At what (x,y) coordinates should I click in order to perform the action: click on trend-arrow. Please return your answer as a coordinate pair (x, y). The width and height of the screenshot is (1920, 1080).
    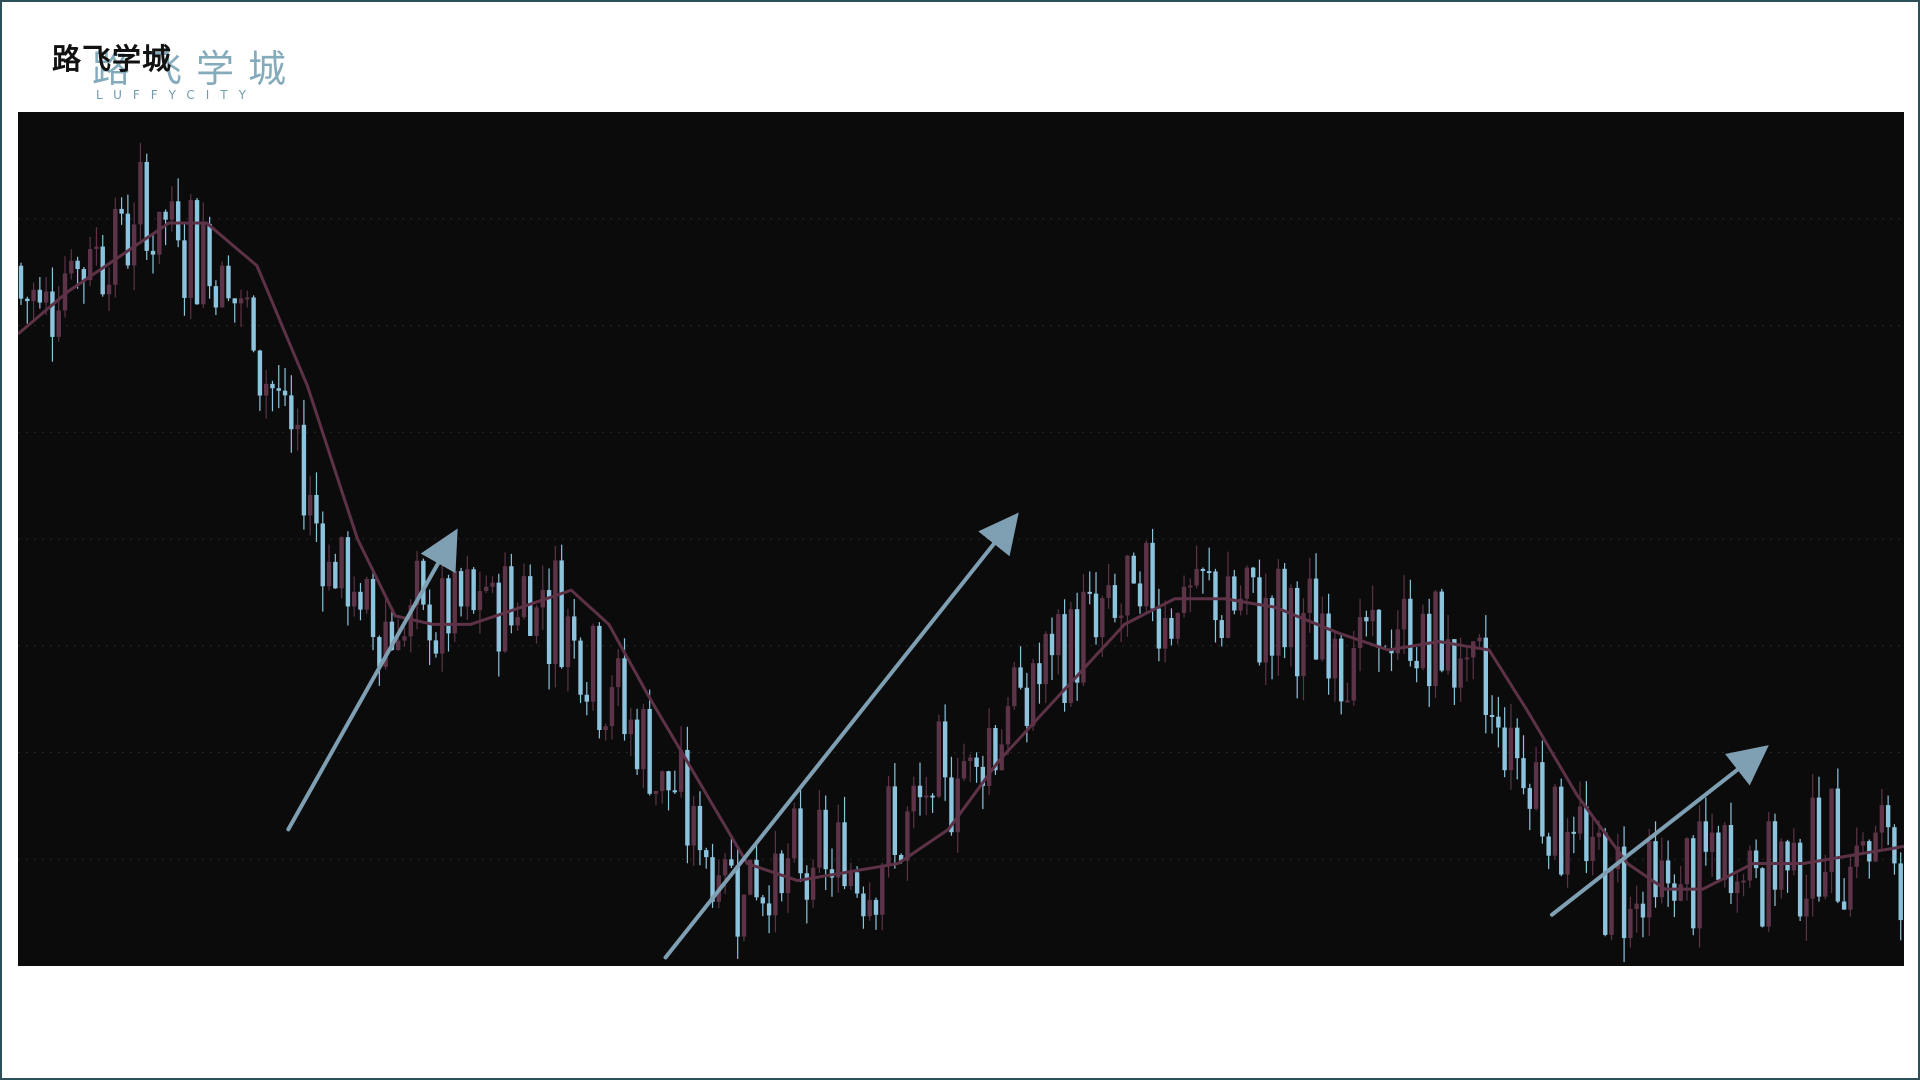
    Looking at the image, I should click on (841, 736).